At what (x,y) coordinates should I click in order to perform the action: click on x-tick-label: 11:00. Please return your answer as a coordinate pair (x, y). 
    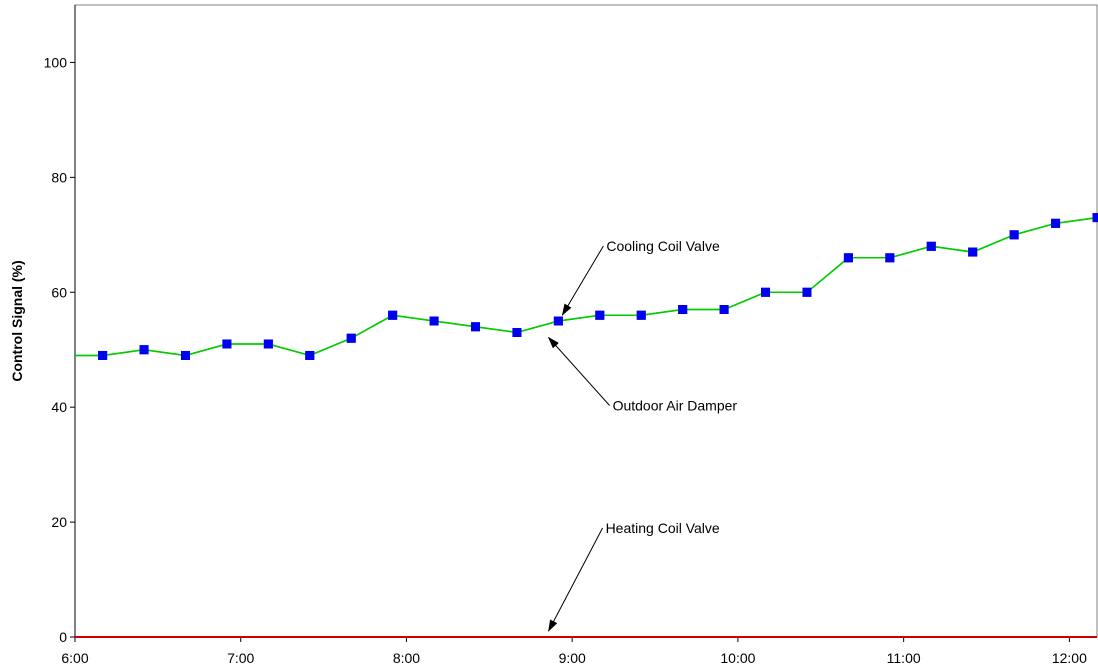
    Looking at the image, I should click on (904, 658).